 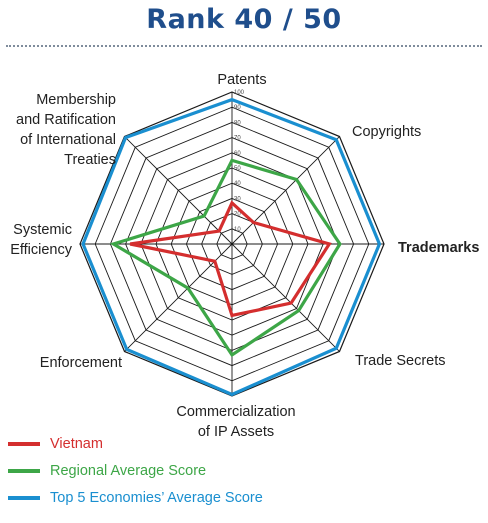 What do you see at coordinates (135, 443) in the screenshot?
I see `legend-item: Vietnam` at bounding box center [135, 443].